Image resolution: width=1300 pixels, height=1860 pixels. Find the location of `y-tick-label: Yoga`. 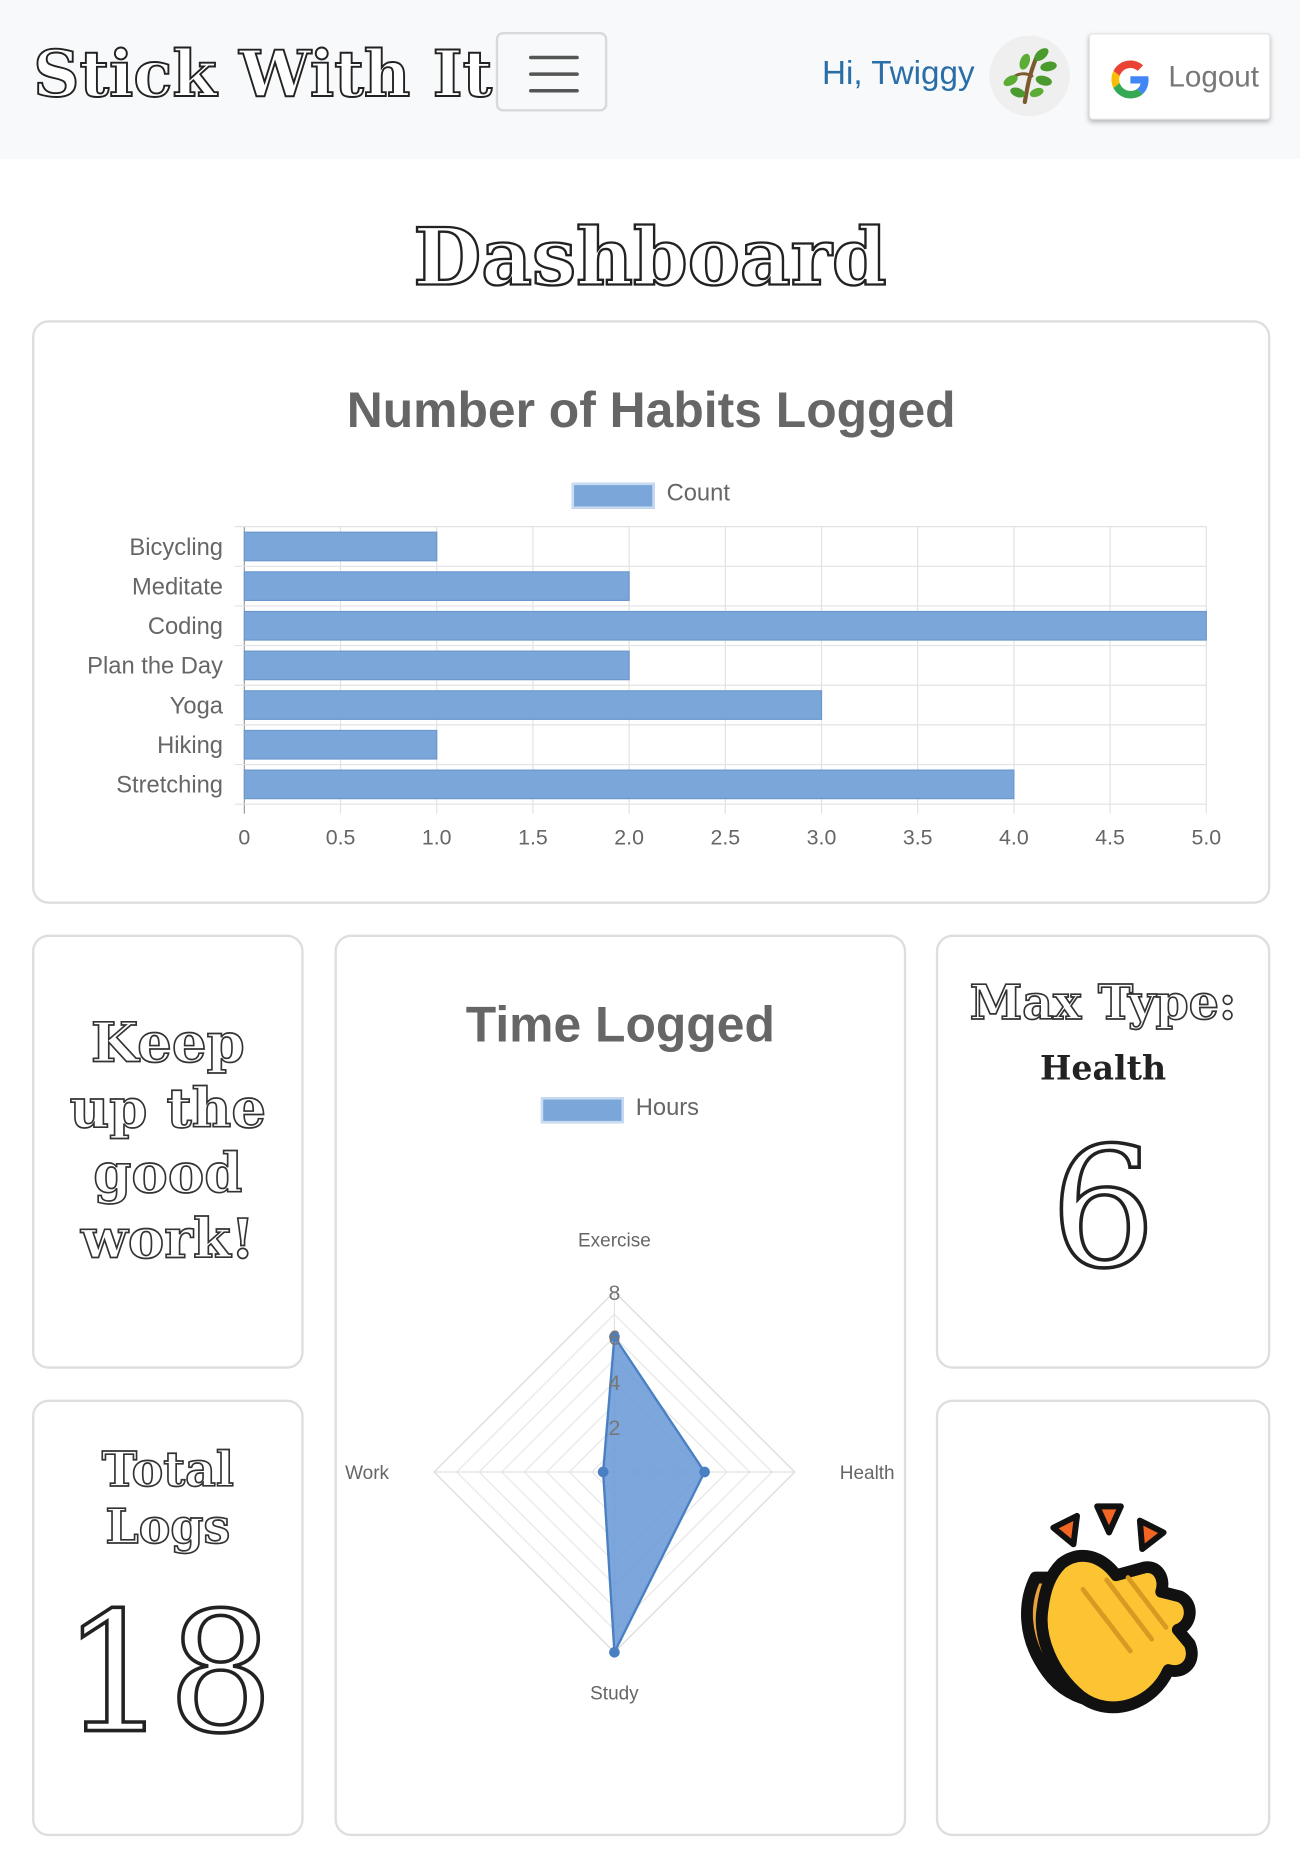

y-tick-label: Yoga is located at coordinates (197, 706).